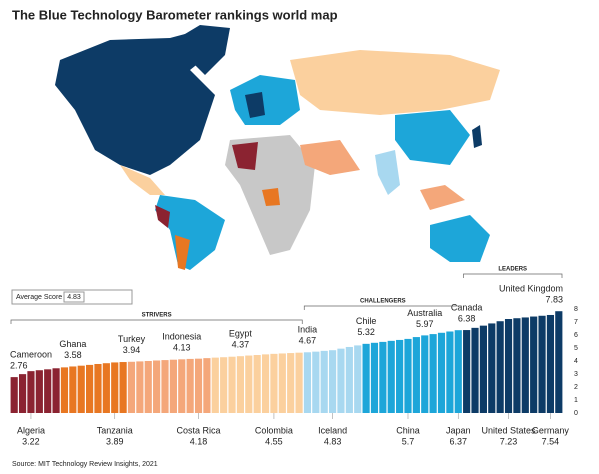 This screenshot has height=474, width=599. I want to click on group-label: STRIVERS, so click(157, 316).